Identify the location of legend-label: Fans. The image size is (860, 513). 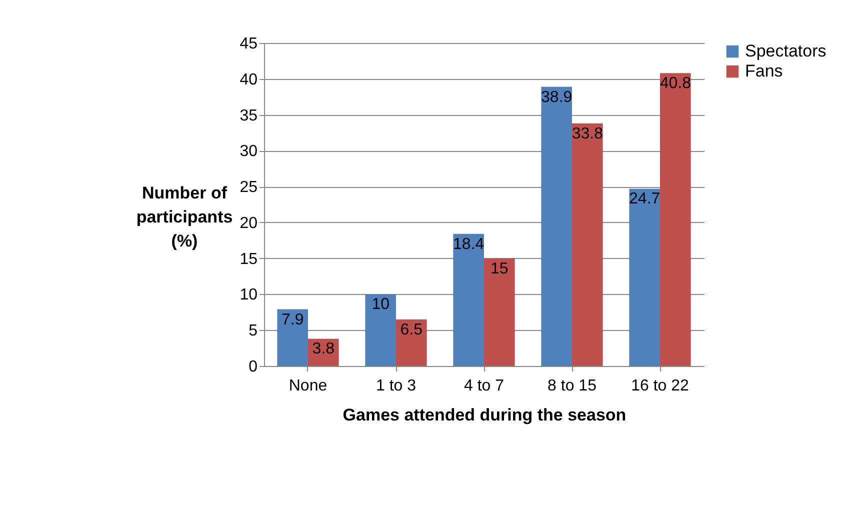
(764, 71).